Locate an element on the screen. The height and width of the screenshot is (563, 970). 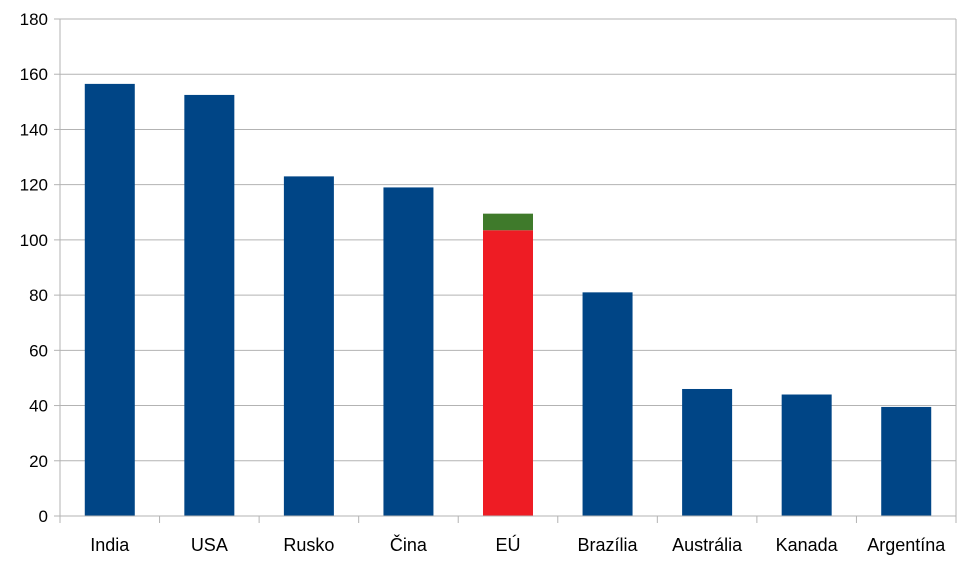
bar-rusko is located at coordinates (308, 346).